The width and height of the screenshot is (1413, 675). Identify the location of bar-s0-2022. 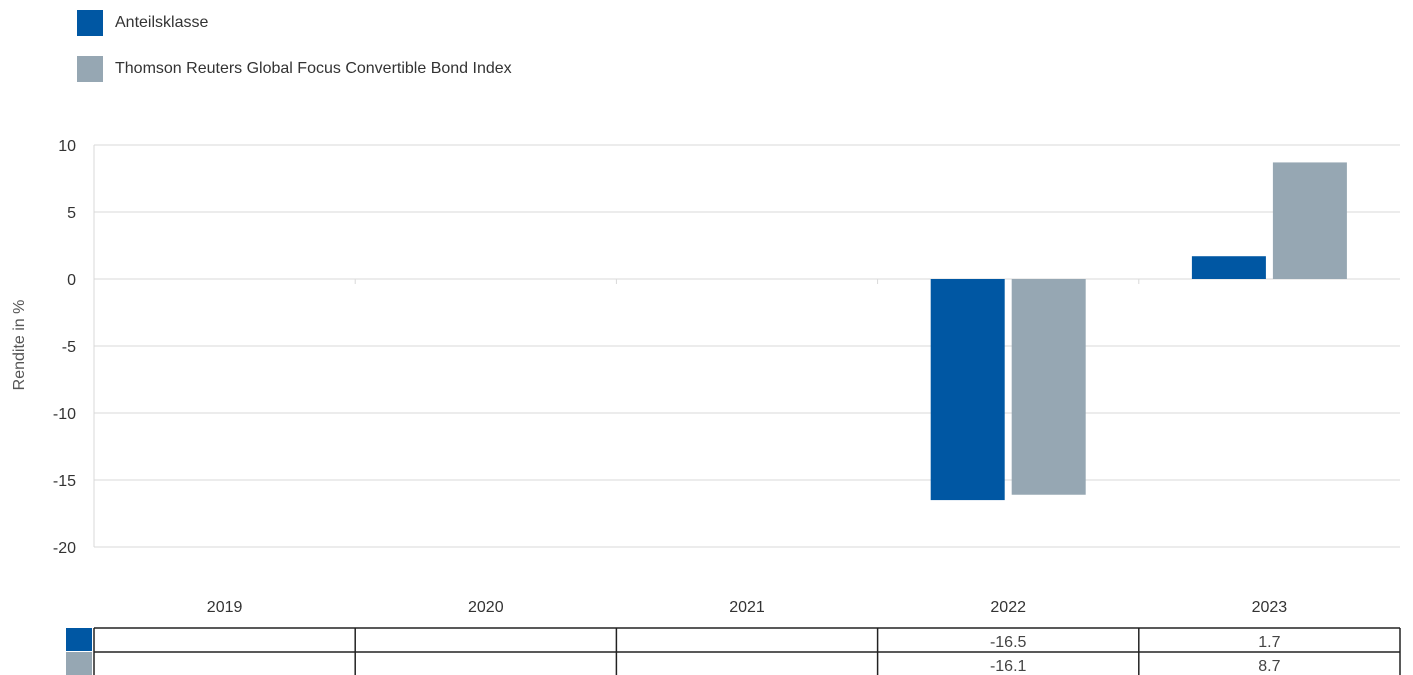
(967, 390).